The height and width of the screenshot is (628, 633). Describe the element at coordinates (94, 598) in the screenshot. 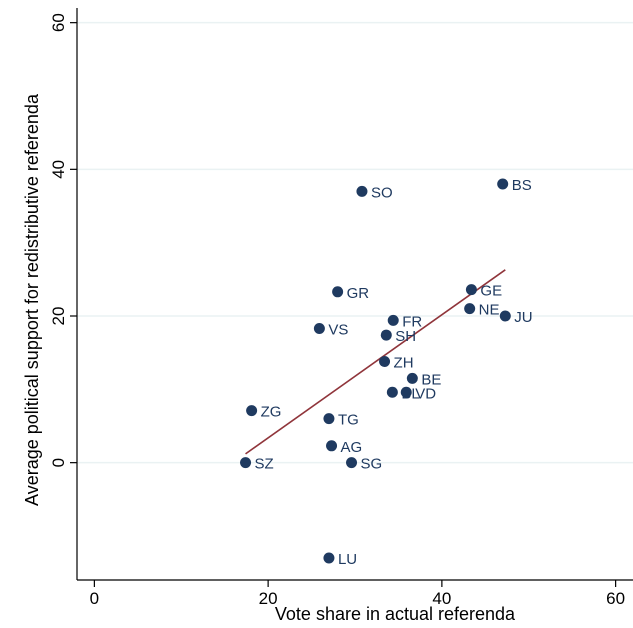

I see `x-tick-label: 0` at that location.